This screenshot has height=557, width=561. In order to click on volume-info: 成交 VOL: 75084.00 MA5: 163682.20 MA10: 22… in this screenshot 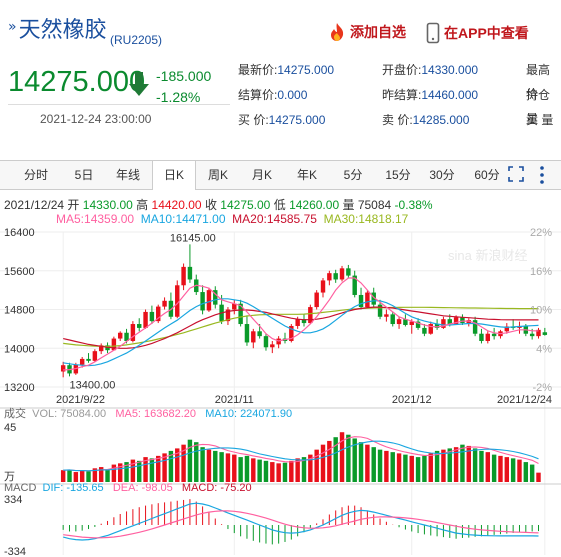, I will do `click(148, 414)`.